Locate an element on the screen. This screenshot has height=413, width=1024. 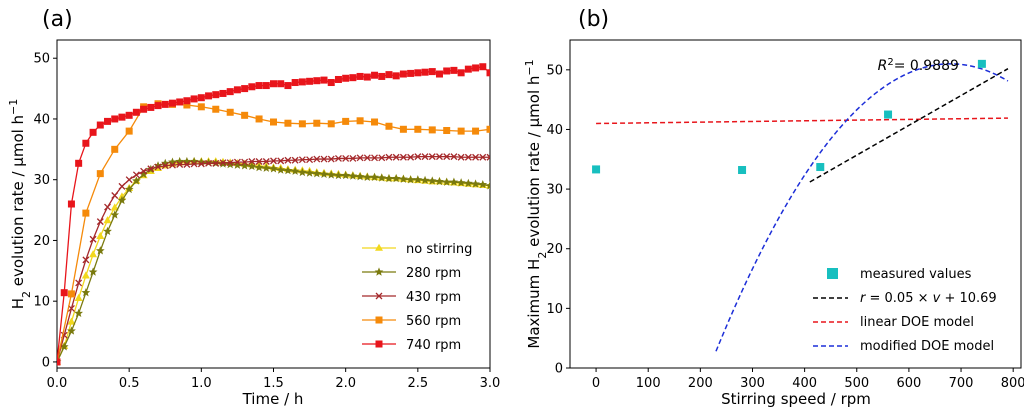
panel-b-x-tick-label: 300 is located at coordinates (752, 383).